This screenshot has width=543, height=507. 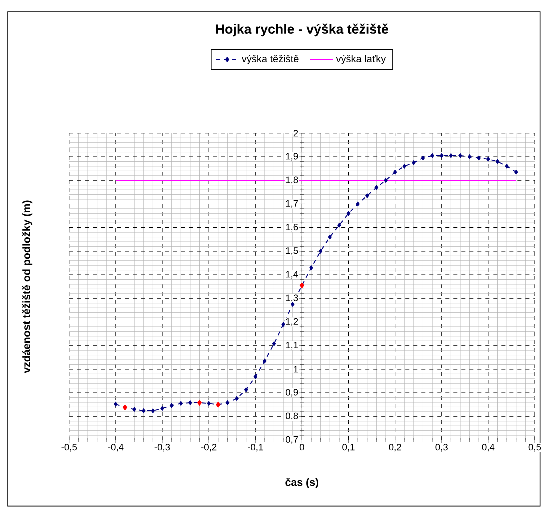 What do you see at coordinates (292, 252) in the screenshot?
I see `y-tick-label: 1,5` at bounding box center [292, 252].